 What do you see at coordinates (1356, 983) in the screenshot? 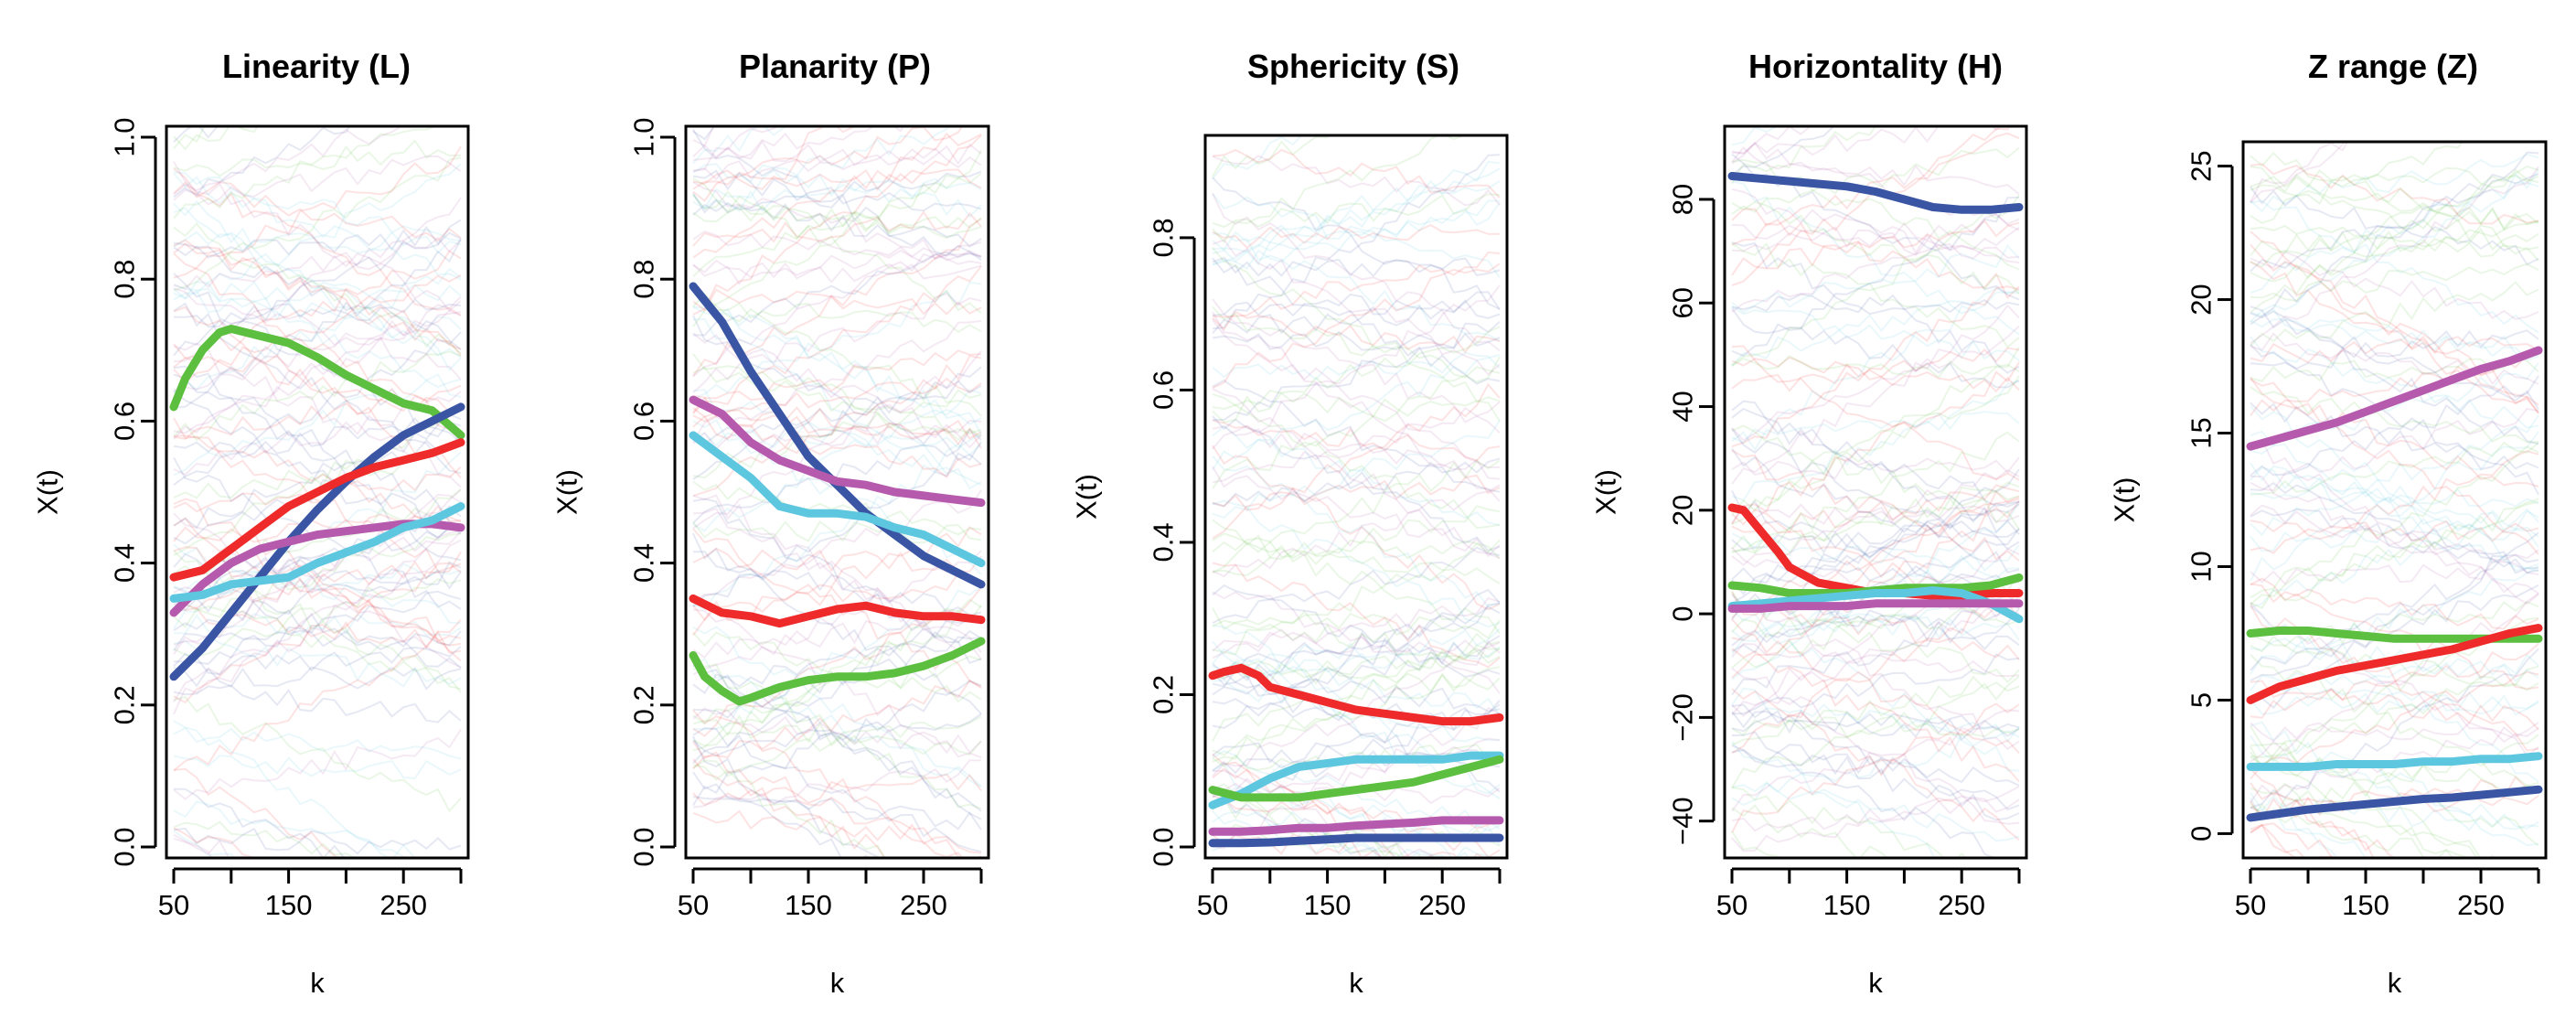
I see `x-axis-label: k` at bounding box center [1356, 983].